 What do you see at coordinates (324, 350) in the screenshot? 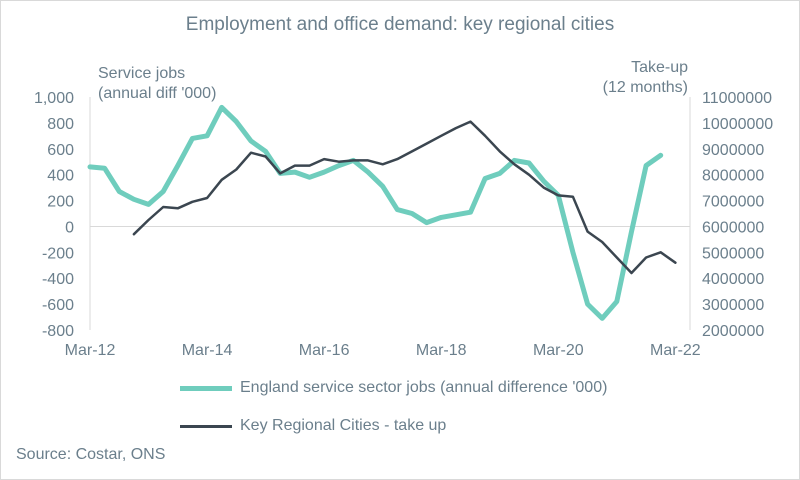
I see `x-tick-label: Mar-16` at bounding box center [324, 350].